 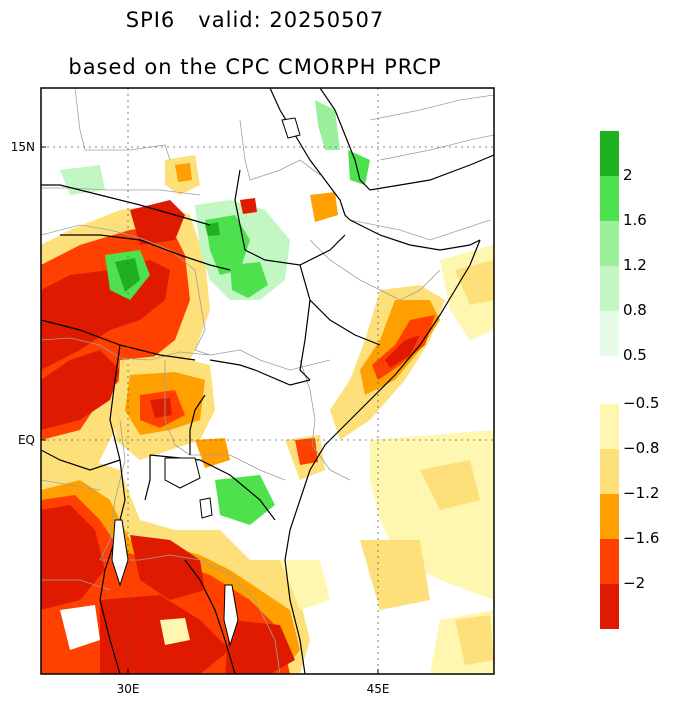 What do you see at coordinates (641, 448) in the screenshot?
I see `colorbar-dry-label: −0.8` at bounding box center [641, 448].